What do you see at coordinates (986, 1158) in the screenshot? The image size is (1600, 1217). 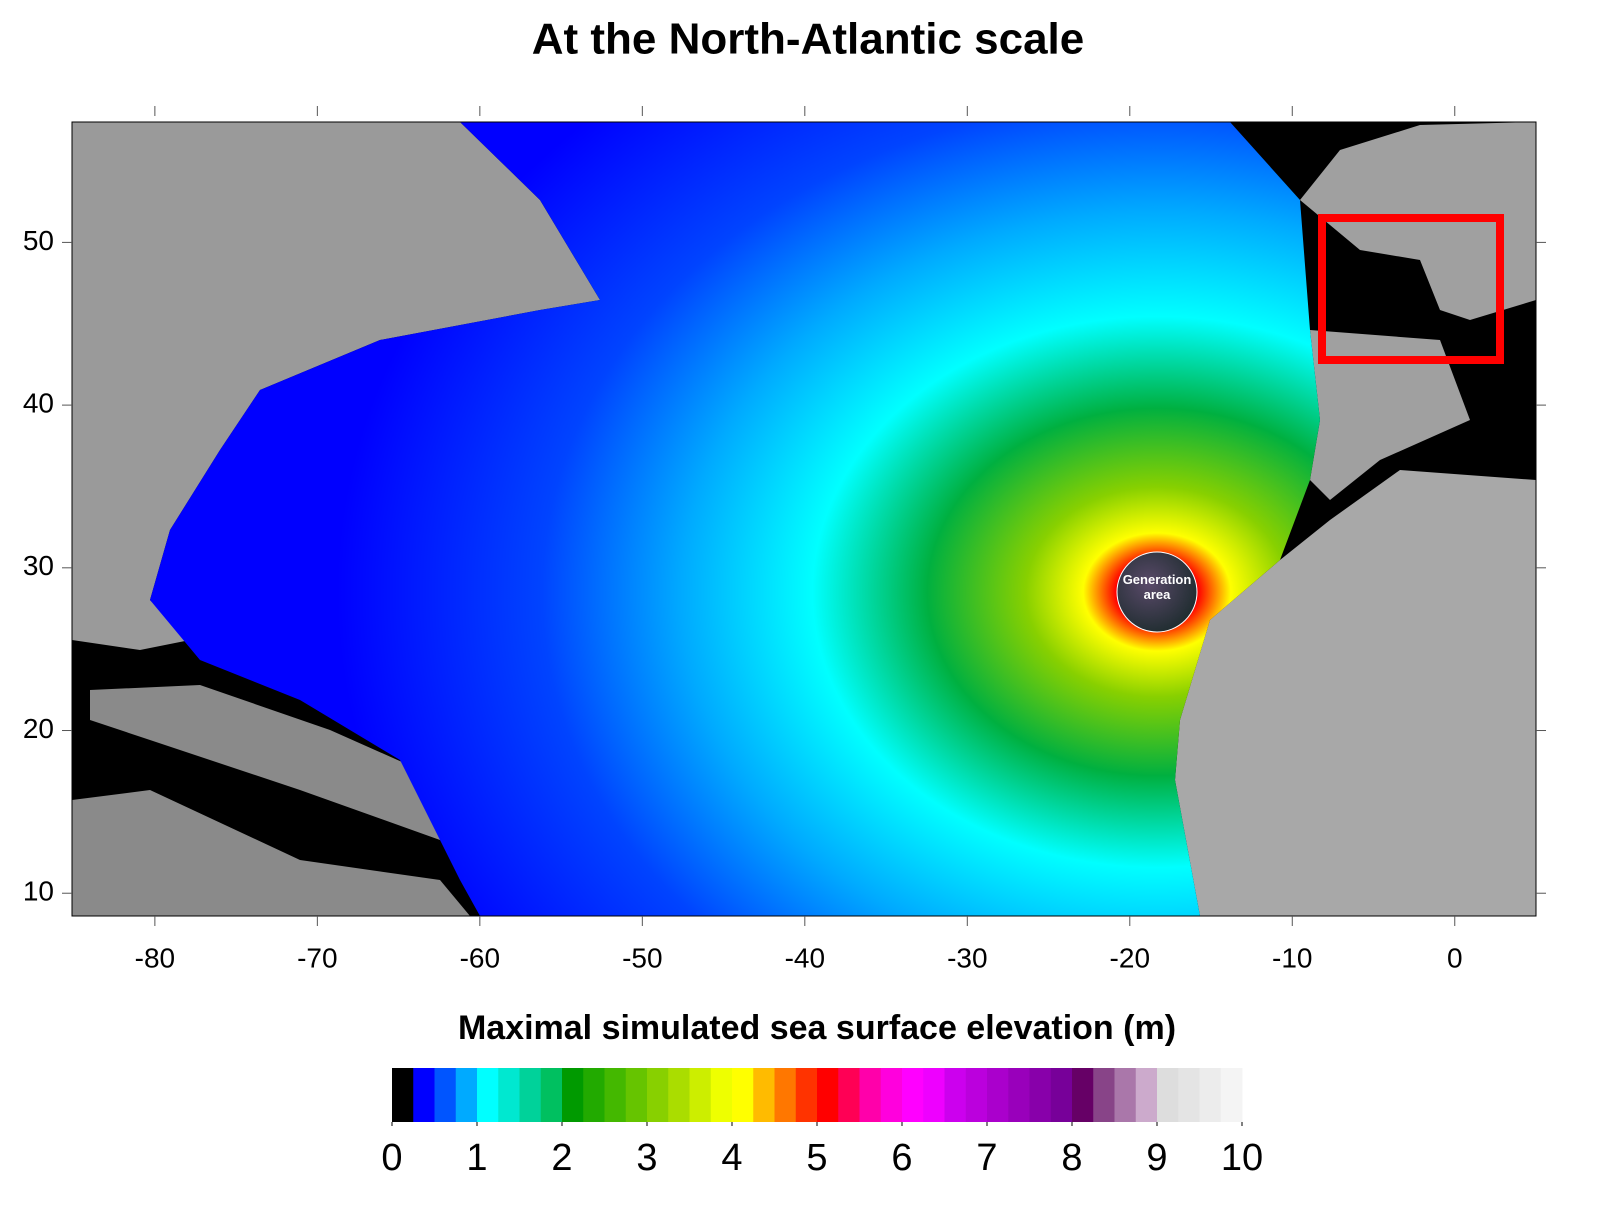 I see `colorbar-tick-label: 7` at bounding box center [986, 1158].